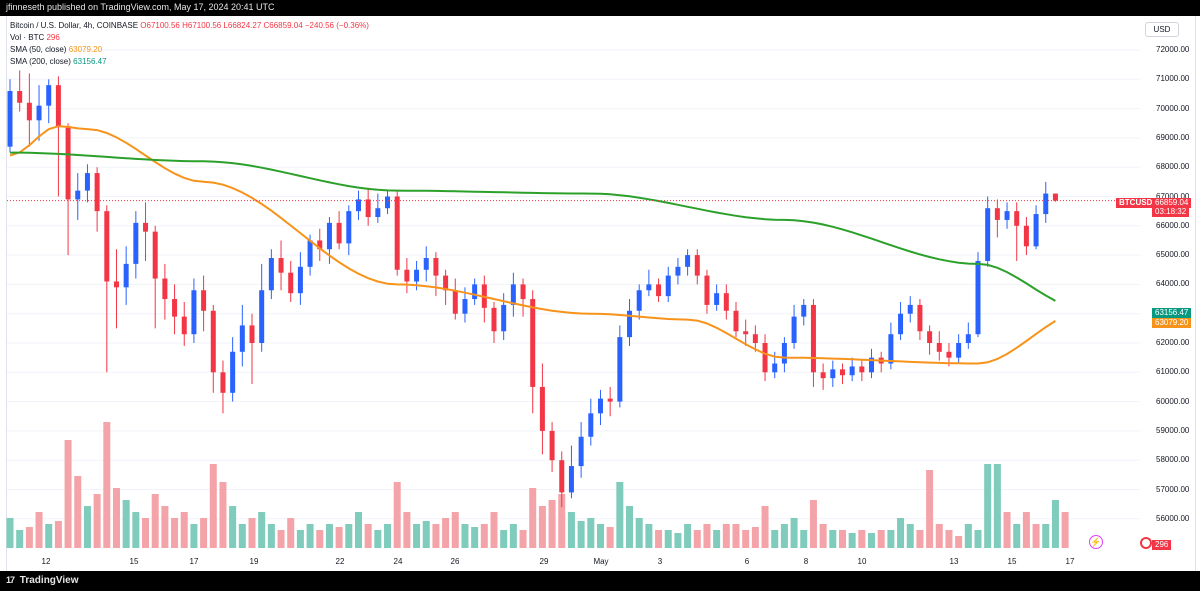 The width and height of the screenshot is (1200, 591). Describe the element at coordinates (1173, 430) in the screenshot. I see `price-tick-label: 59000.00` at that location.